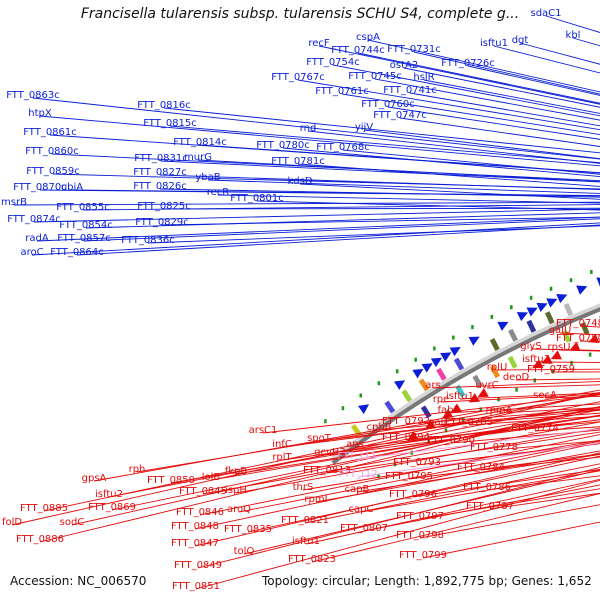 The width and height of the screenshot is (600, 600). What do you see at coordinates (198, 157) in the screenshot?
I see `blue-label-murg: murG` at bounding box center [198, 157].